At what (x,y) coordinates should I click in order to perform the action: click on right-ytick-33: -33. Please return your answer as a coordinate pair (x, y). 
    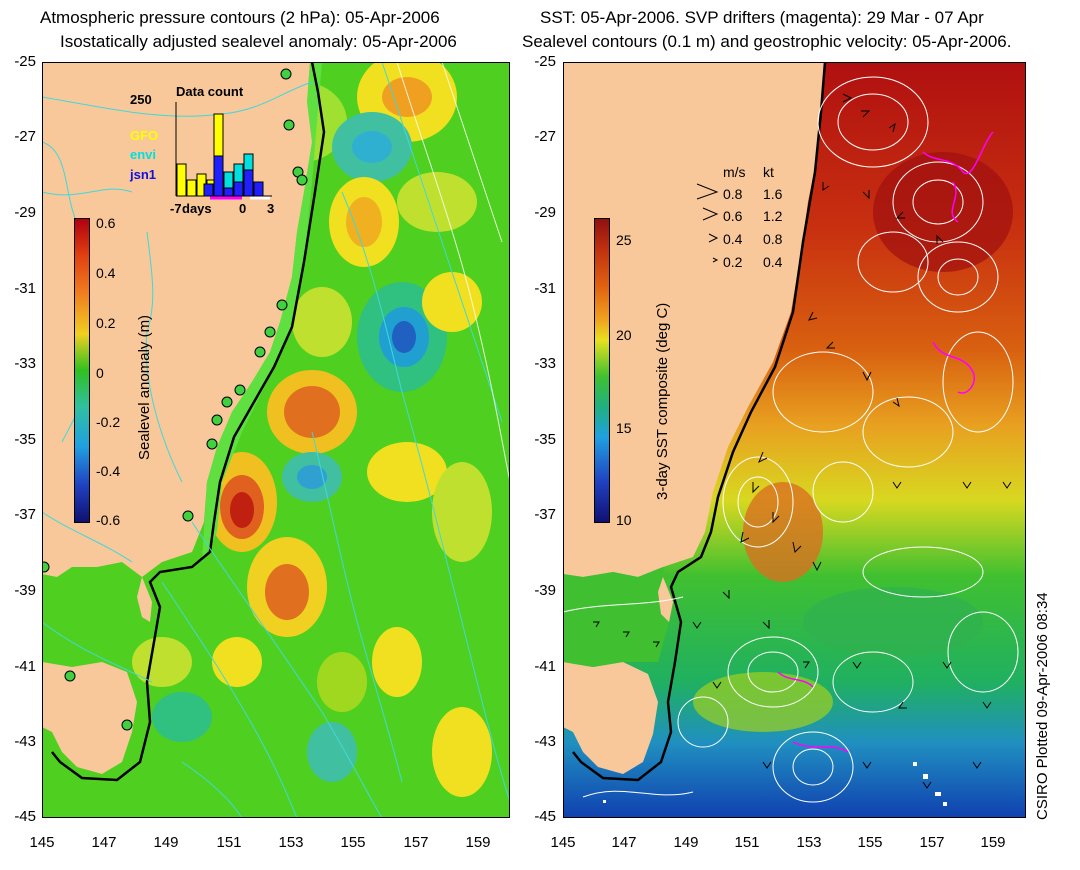
    Looking at the image, I should click on (545, 363).